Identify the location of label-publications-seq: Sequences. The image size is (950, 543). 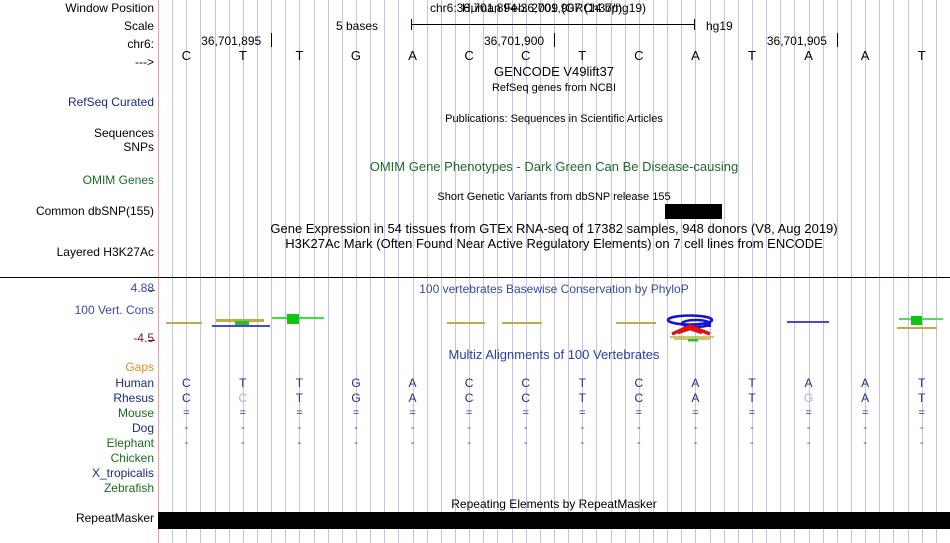
(123, 133).